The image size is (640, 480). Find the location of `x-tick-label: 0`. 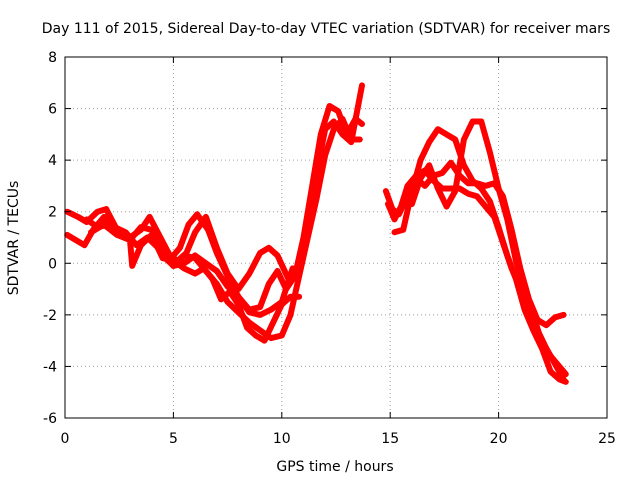

x-tick-label: 0 is located at coordinates (65, 439).